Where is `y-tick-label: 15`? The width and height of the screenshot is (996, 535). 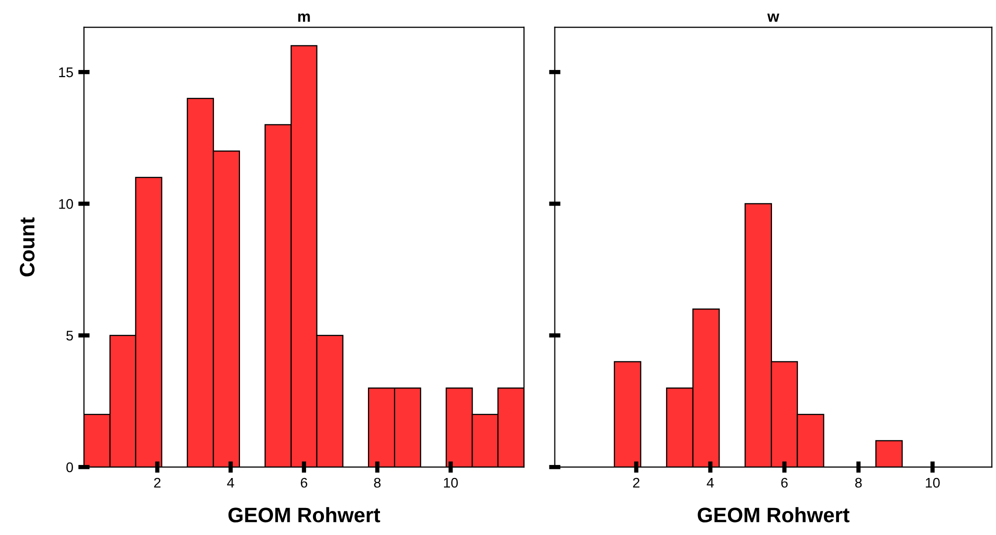 y-tick-label: 15 is located at coordinates (66, 73).